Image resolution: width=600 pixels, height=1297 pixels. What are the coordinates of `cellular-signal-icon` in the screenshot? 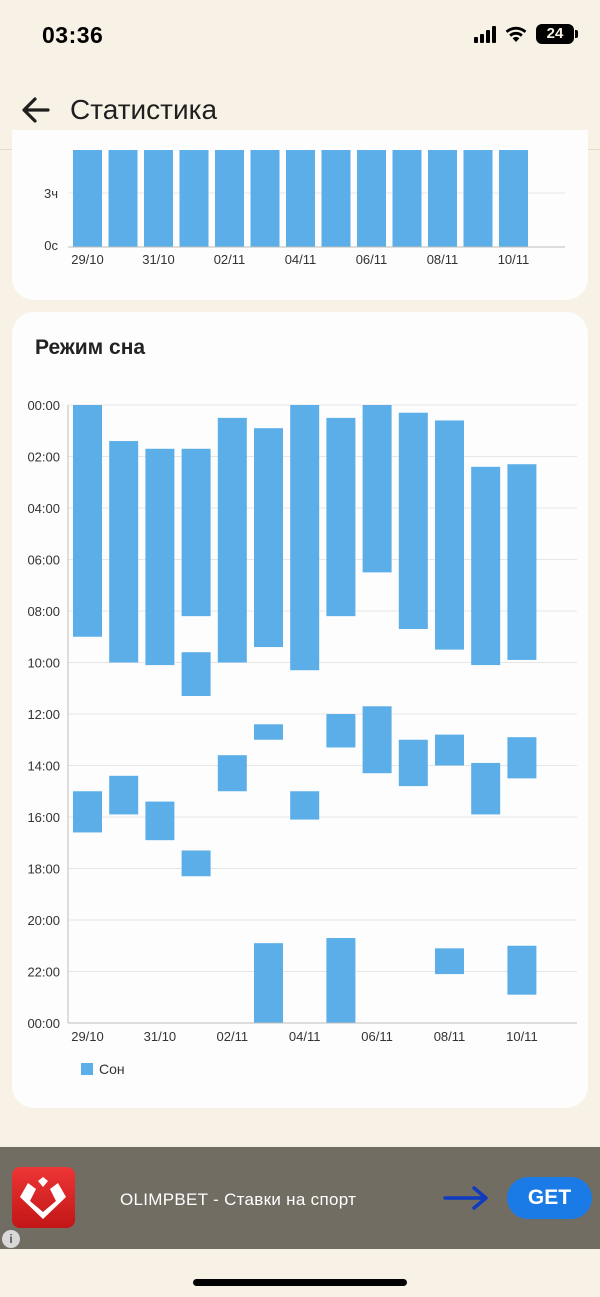 It's located at (485, 34).